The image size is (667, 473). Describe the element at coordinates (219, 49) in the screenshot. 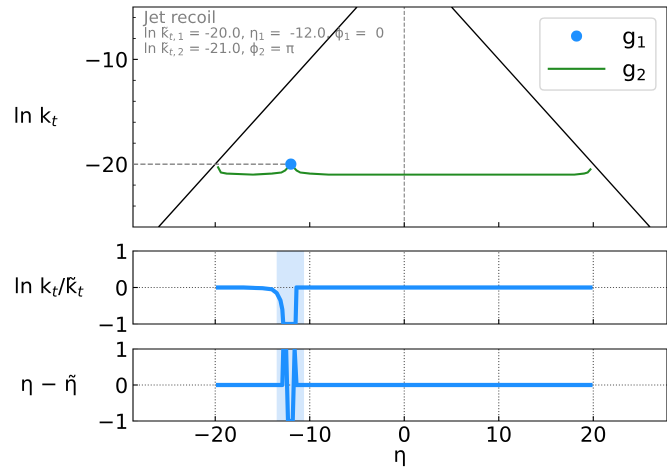

I see `annotation: ln k̃$_{t,2}$ = -21.0, ϕ$_{2}$ = π` at that location.